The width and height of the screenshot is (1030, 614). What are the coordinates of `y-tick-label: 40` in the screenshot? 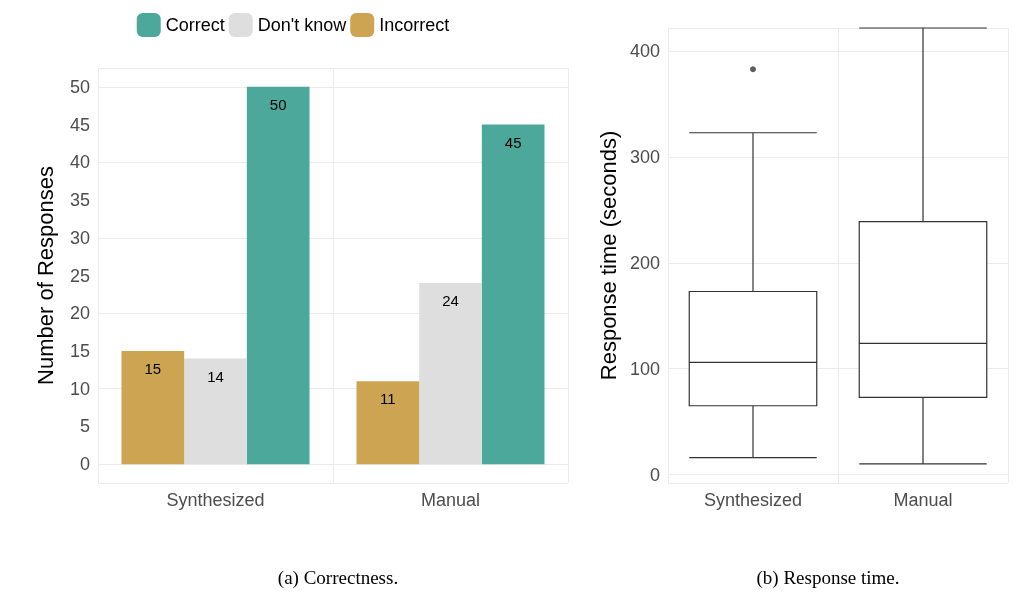 It's located at (79, 162).